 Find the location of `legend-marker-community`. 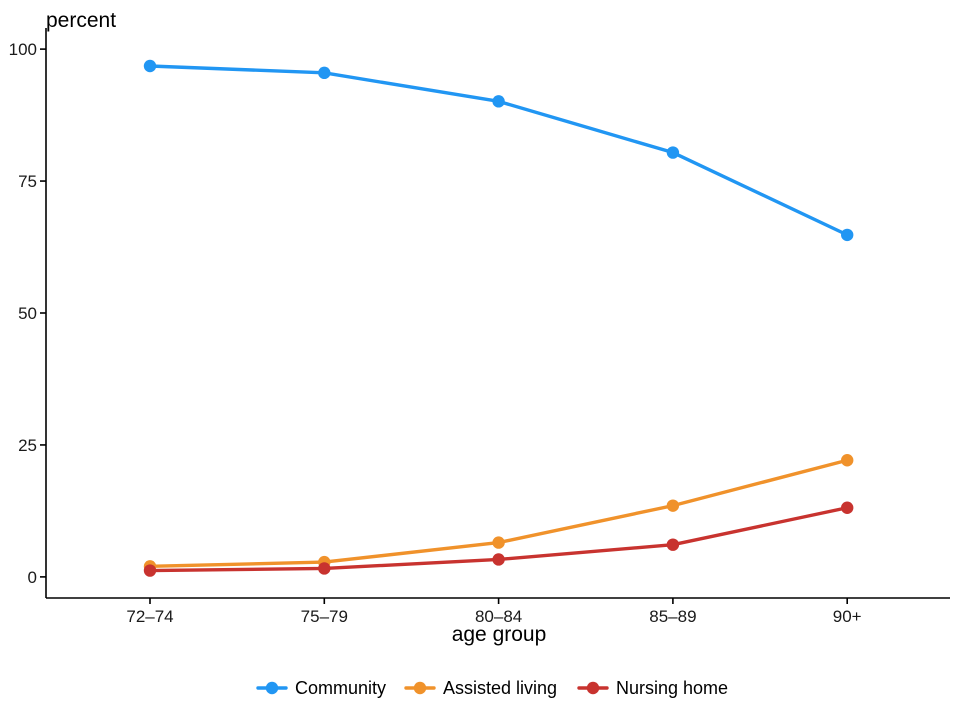

legend-marker-community is located at coordinates (272, 688).